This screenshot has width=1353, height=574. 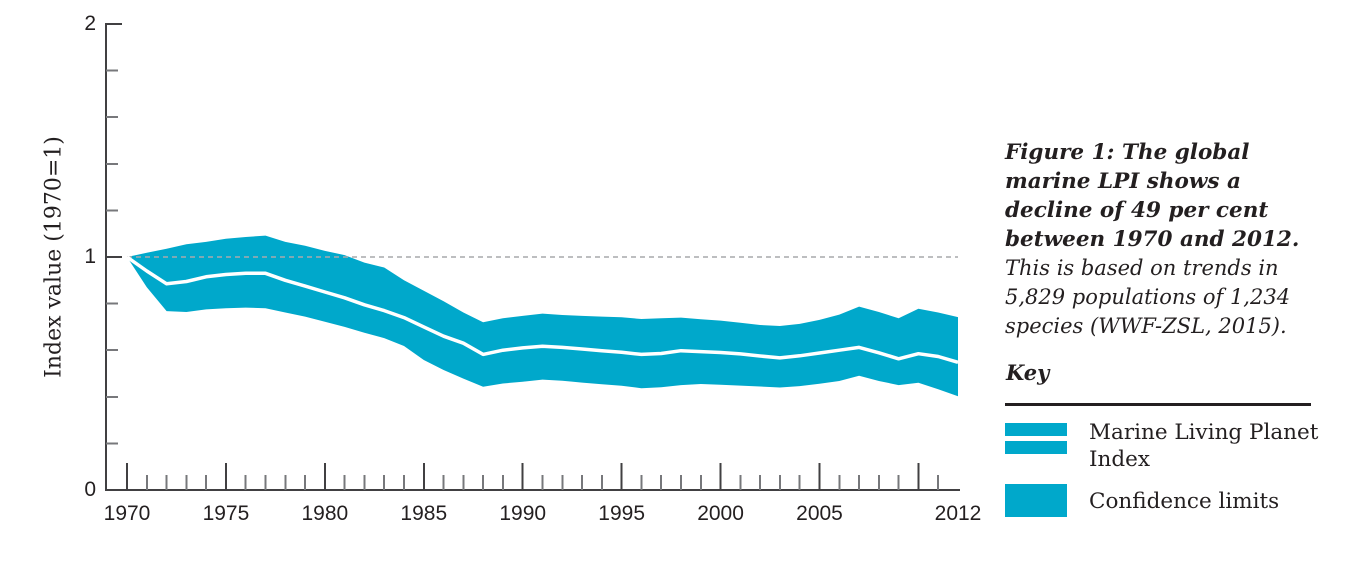 I want to click on caption-italic-line: species (WWF-ZSL, 2015)., so click(x=1146, y=326).